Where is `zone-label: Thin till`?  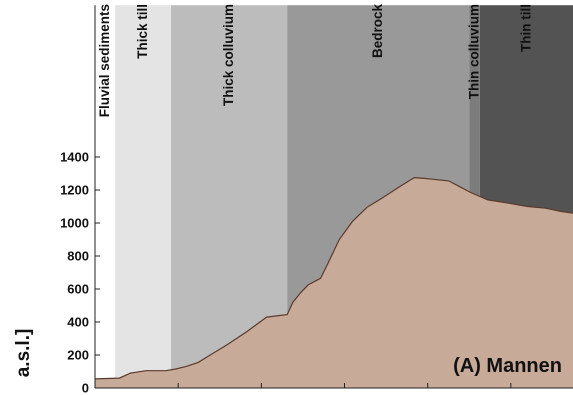 zone-label: Thin till is located at coordinates (525, 28).